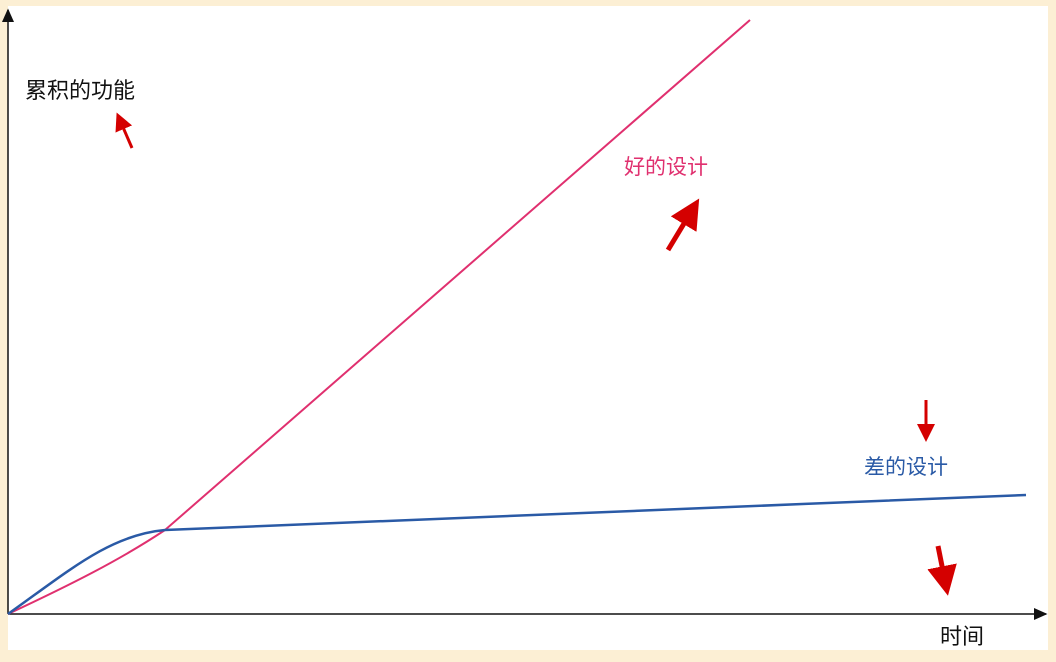 The width and height of the screenshot is (1056, 662). What do you see at coordinates (80, 91) in the screenshot?
I see `y-axis-label: 累积的功能` at bounding box center [80, 91].